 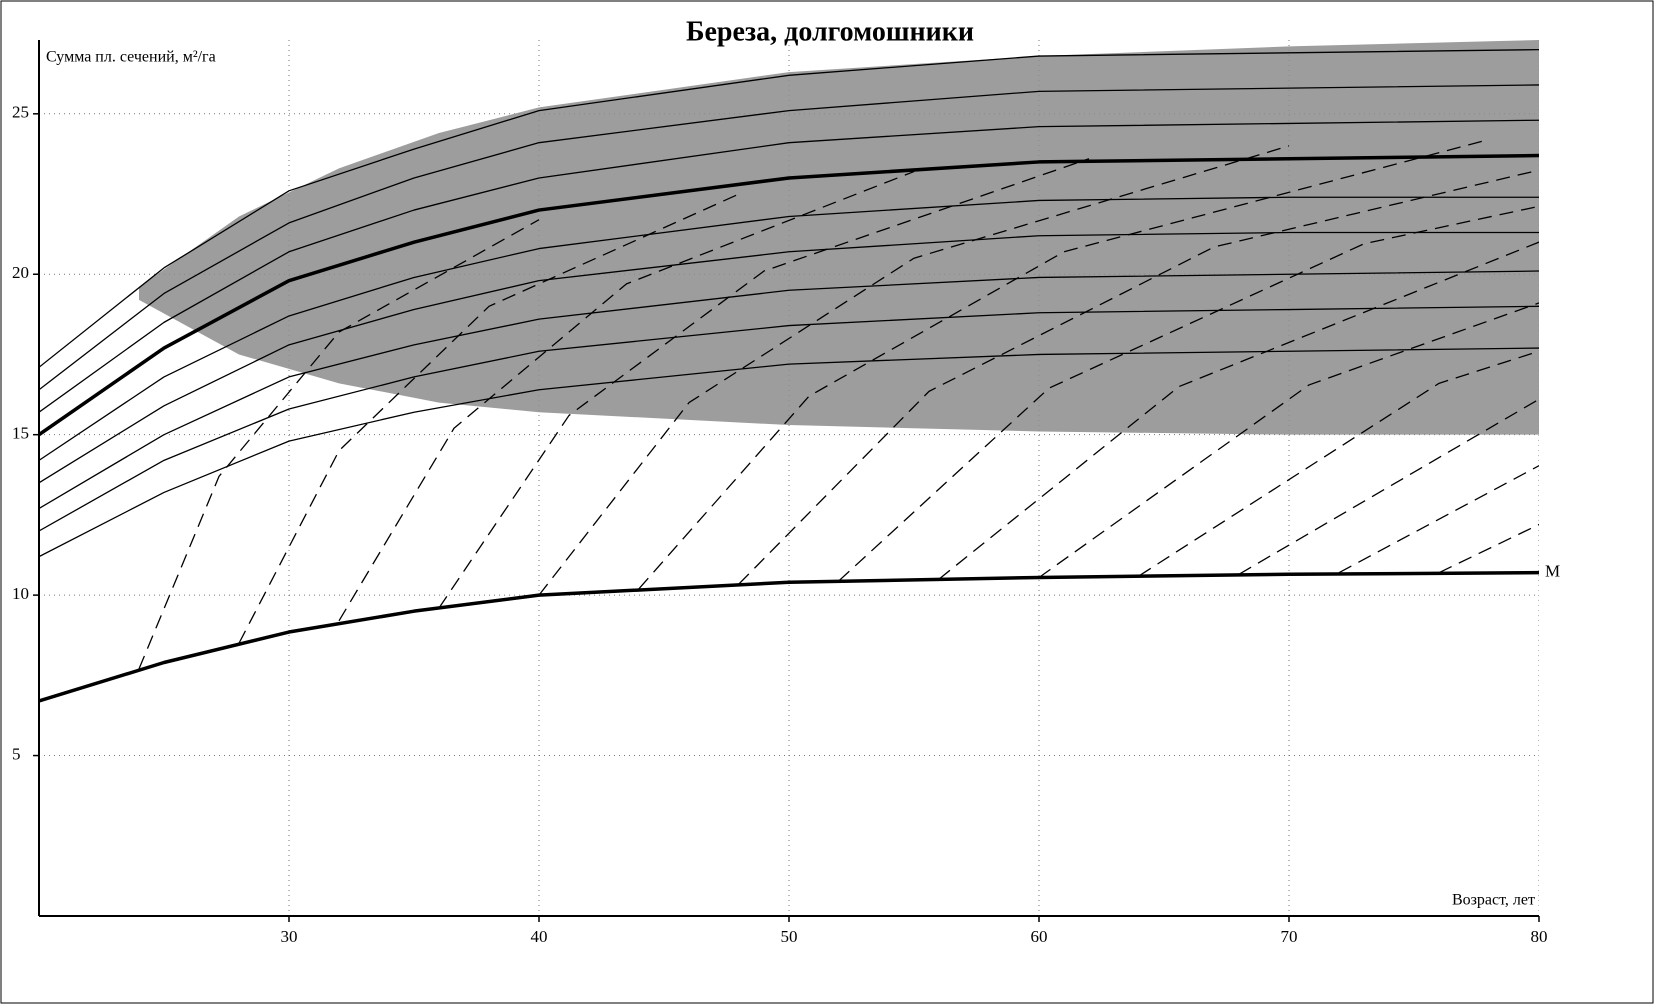 I want to click on x-axis-label: Возраст, лет, so click(x=1493, y=900).